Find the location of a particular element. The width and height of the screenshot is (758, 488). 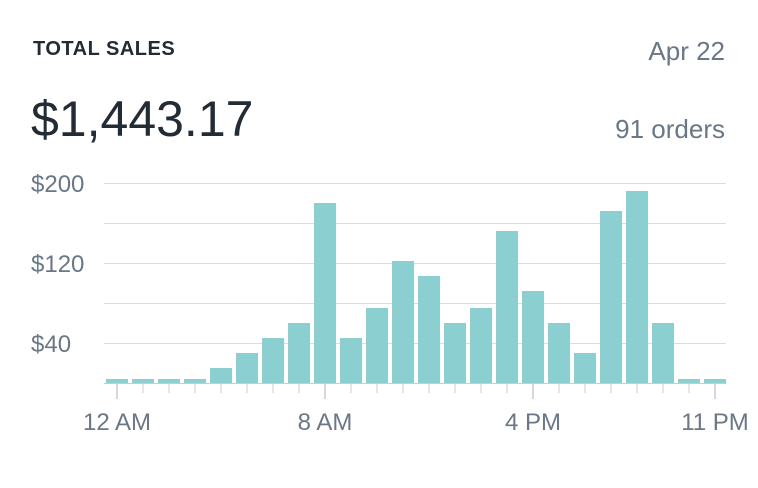

y-axis-labels: $200 $120 $40 is located at coordinates (57, 264).